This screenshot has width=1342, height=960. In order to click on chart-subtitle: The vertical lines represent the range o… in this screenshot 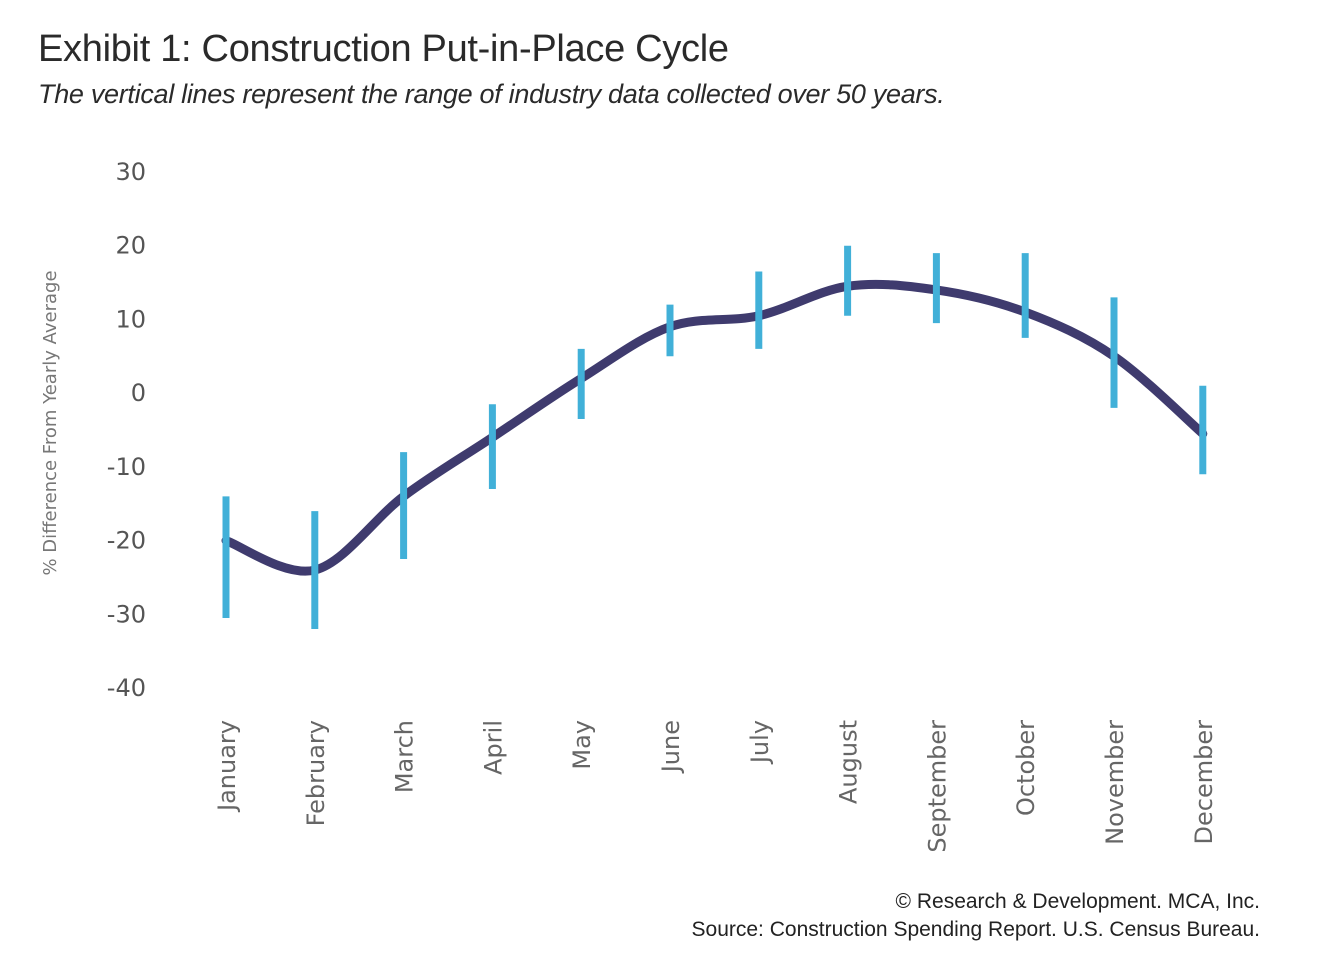, I will do `click(491, 94)`.